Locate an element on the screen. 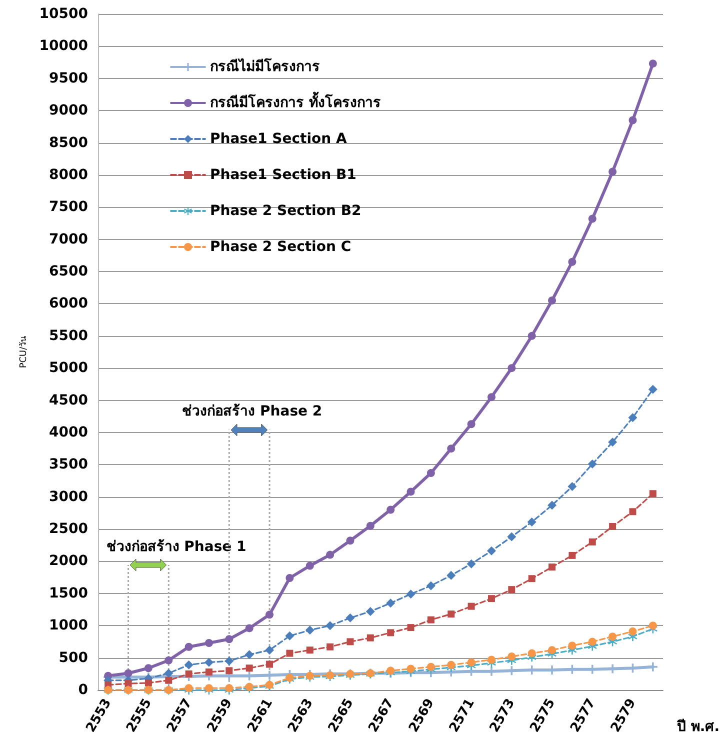  y-tick-label: 1500 is located at coordinates (68, 593).